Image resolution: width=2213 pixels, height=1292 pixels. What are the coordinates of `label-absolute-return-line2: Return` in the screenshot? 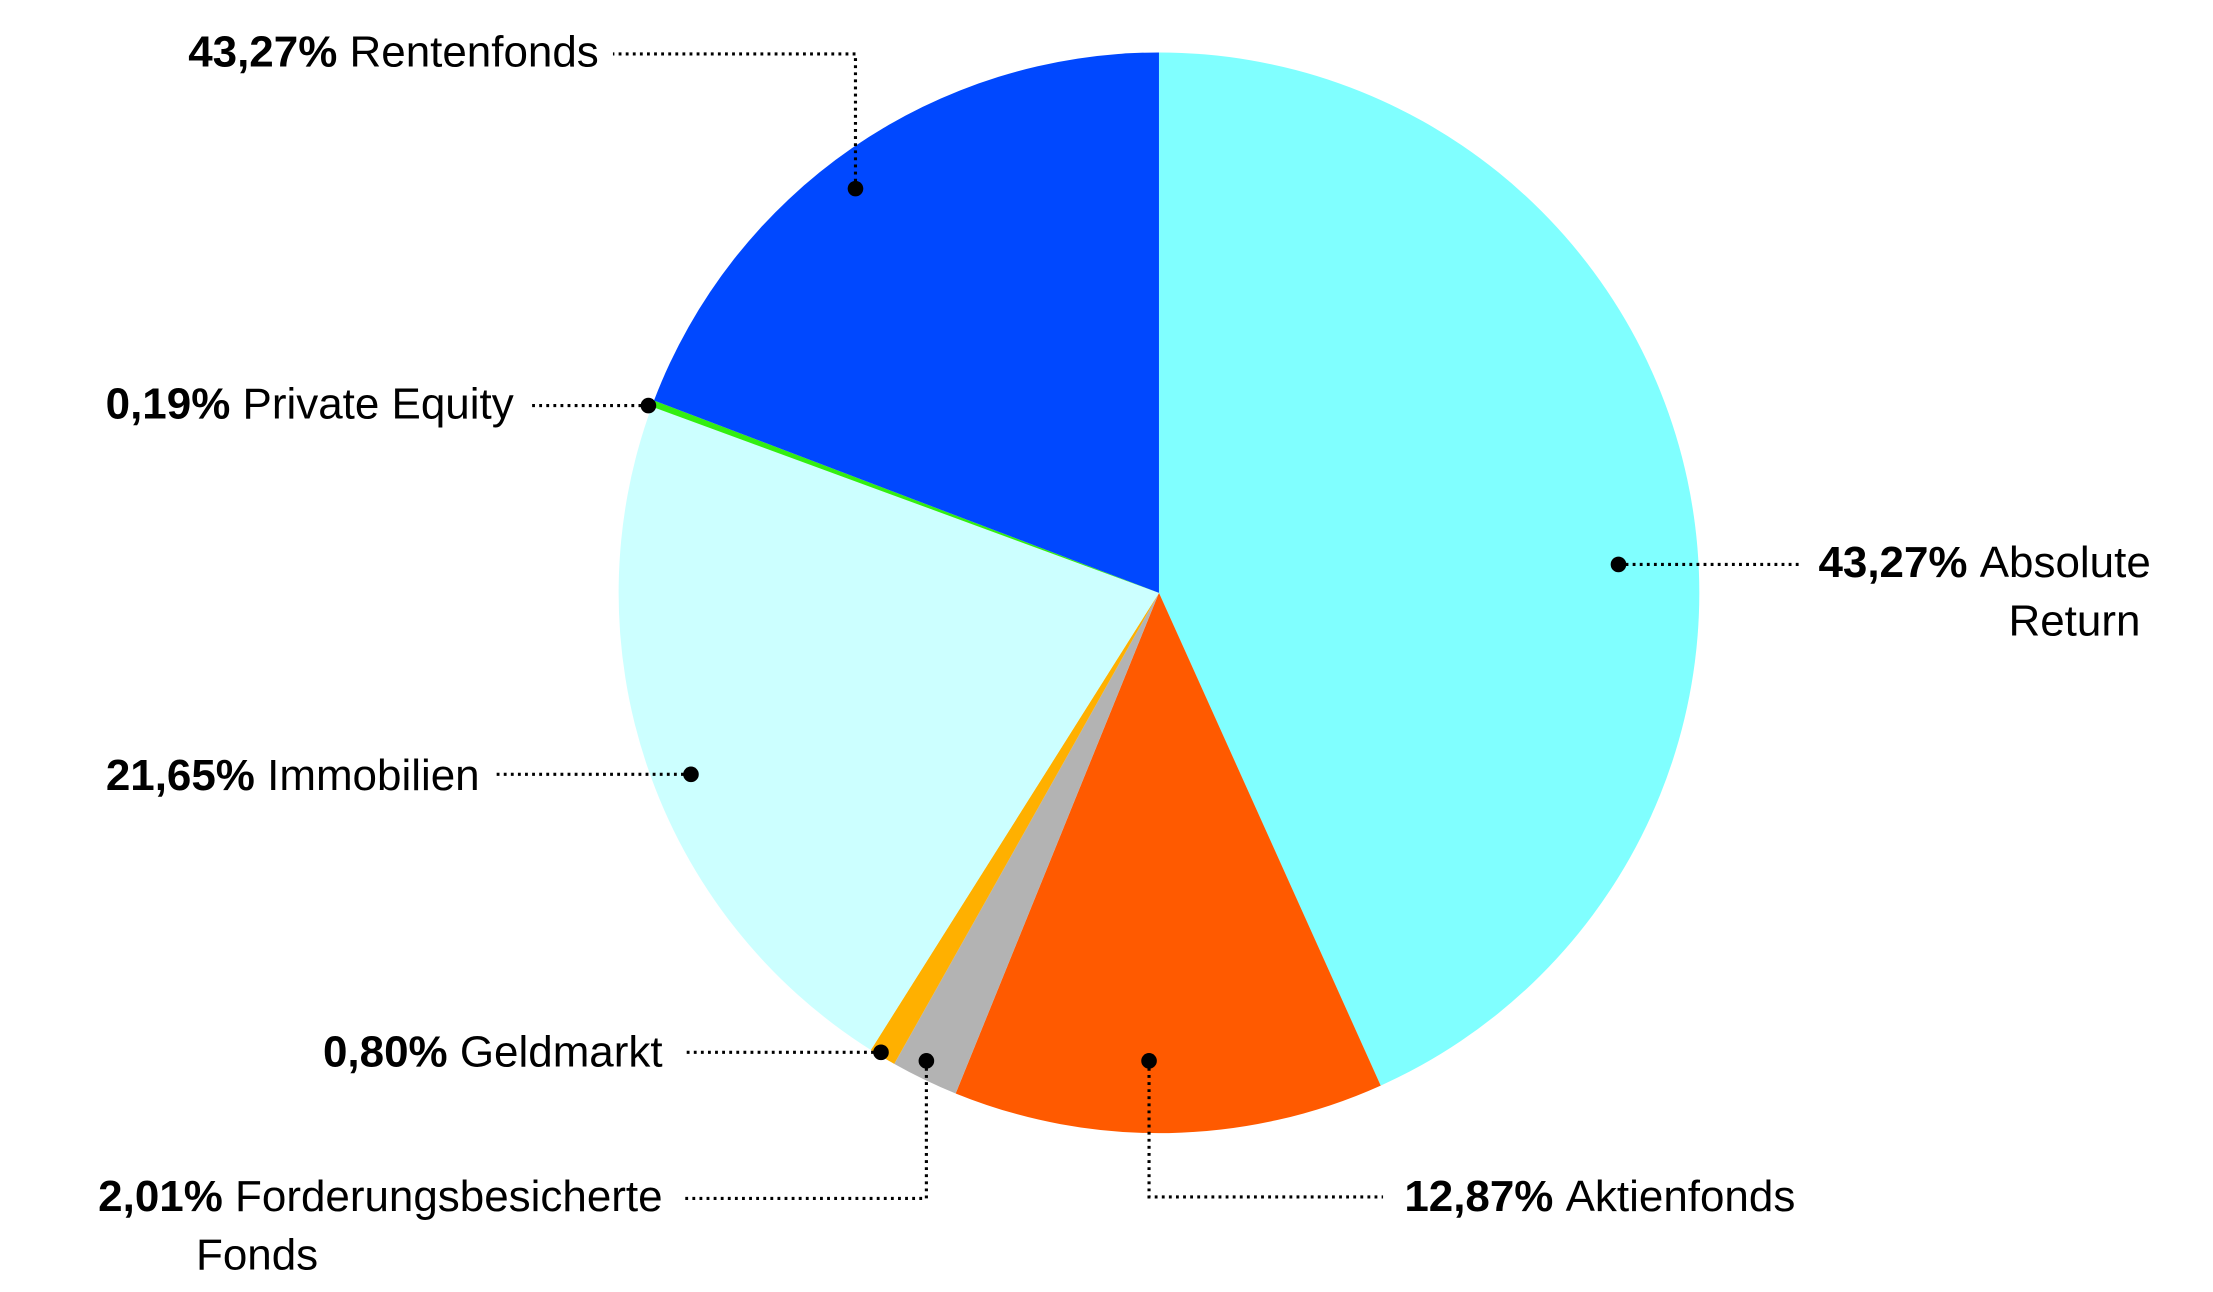 It's located at (2074, 620).